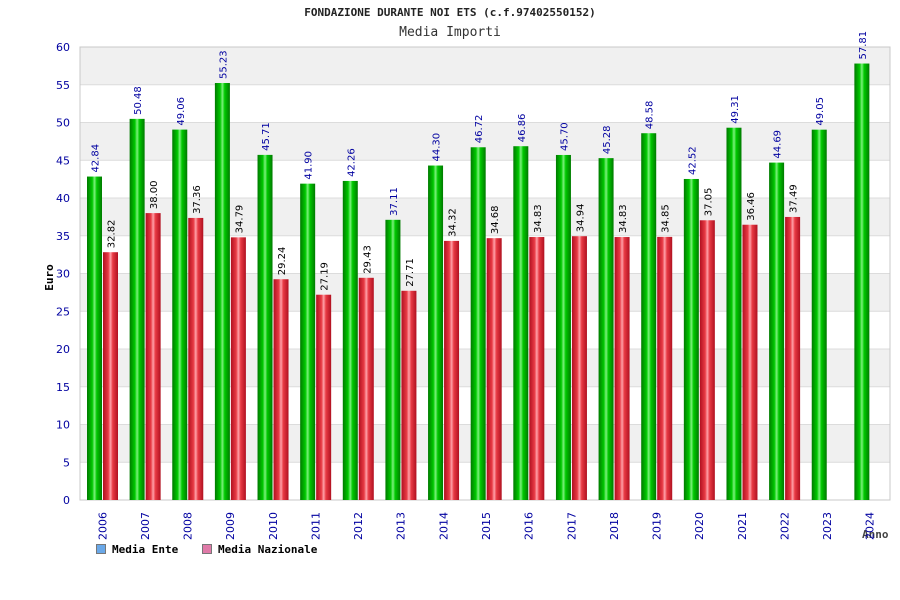  I want to click on data-label-media-ente: 44.30, so click(437, 147).